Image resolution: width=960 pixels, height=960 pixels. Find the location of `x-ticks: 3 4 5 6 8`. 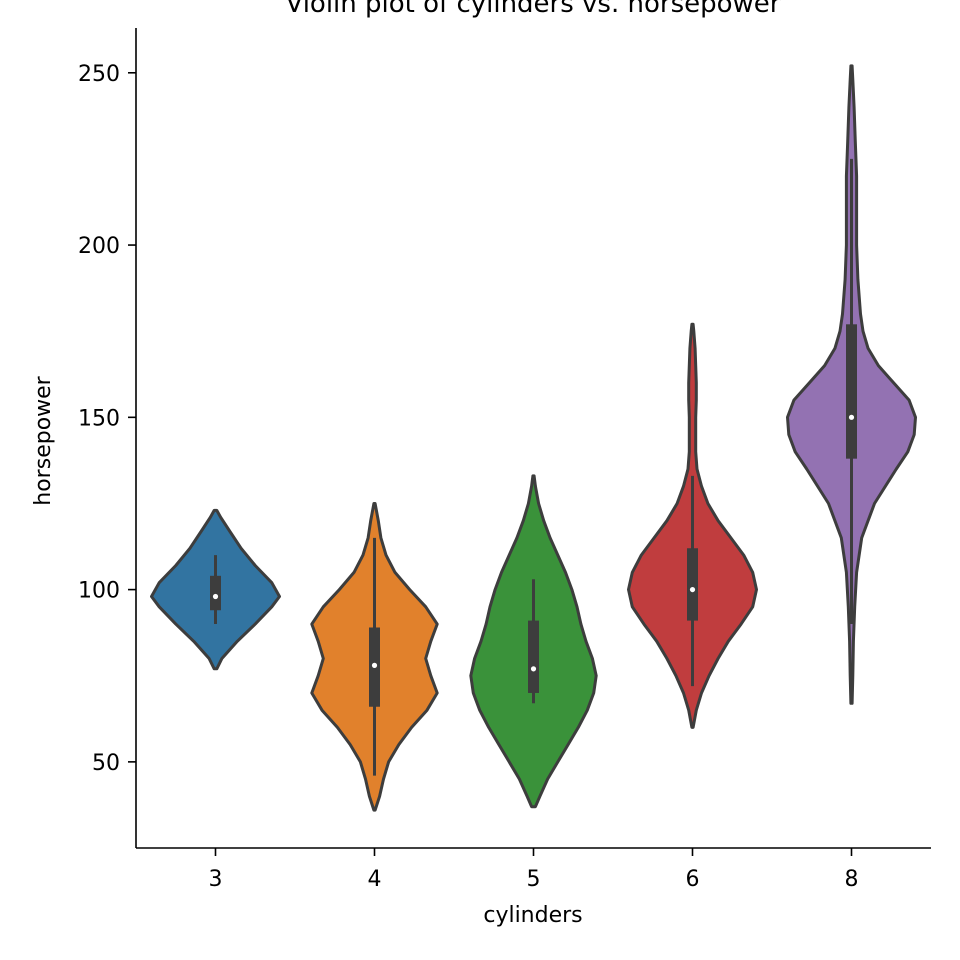

x-ticks: 3 4 5 6 8 is located at coordinates (534, 870).